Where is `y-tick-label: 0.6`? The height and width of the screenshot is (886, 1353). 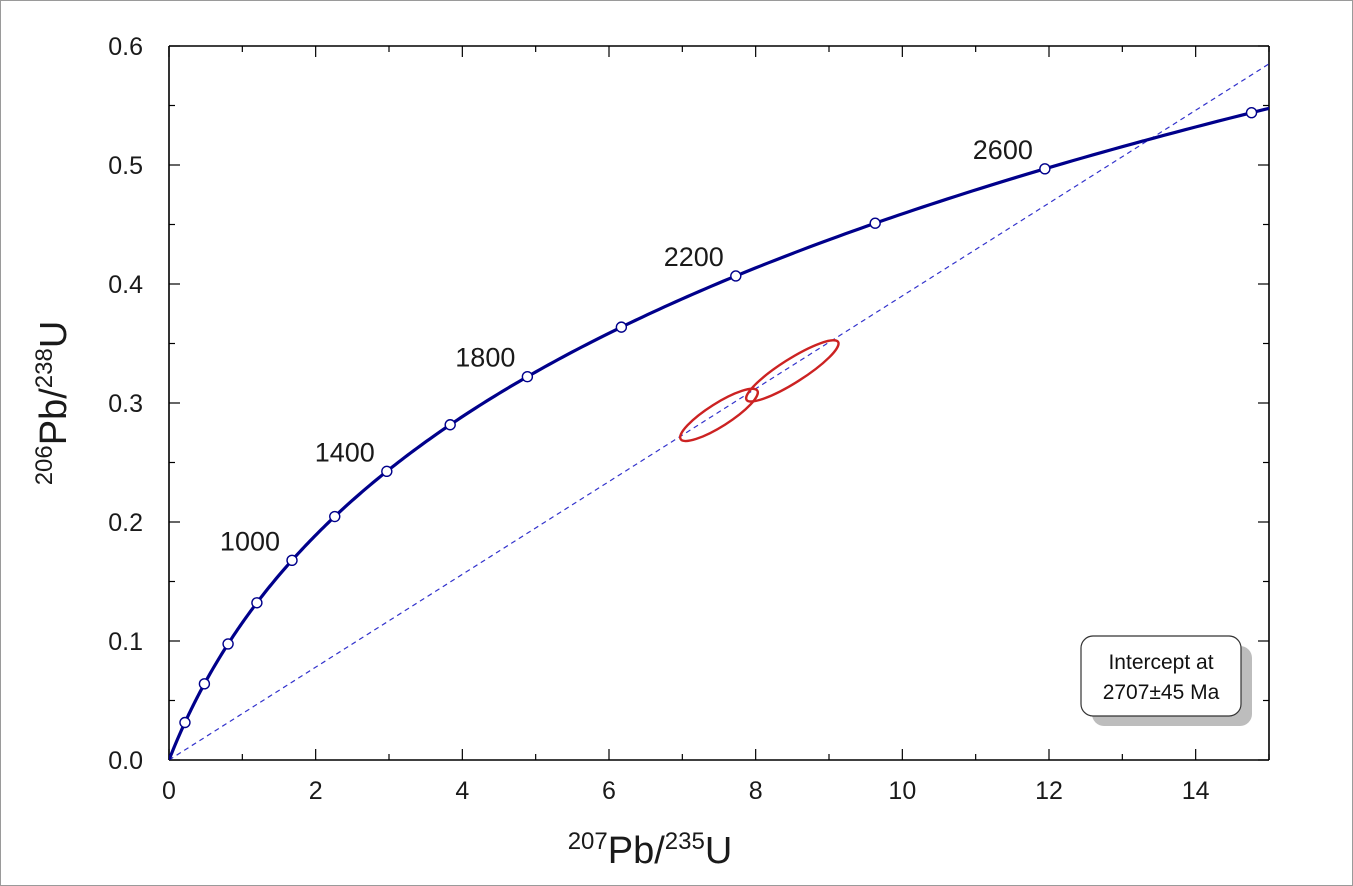 y-tick-label: 0.6 is located at coordinates (125, 47).